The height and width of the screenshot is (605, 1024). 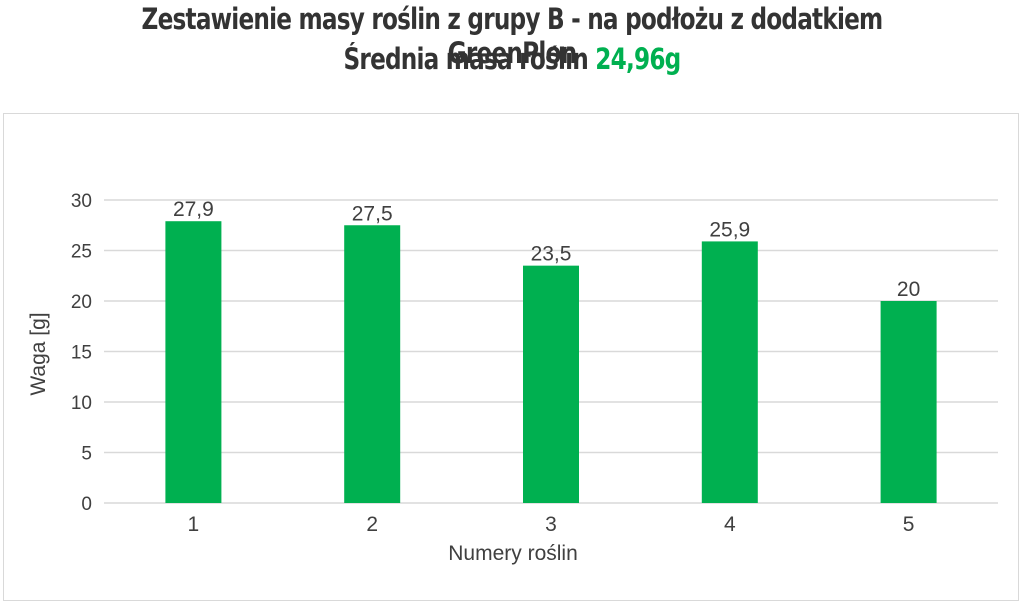 What do you see at coordinates (729, 229) in the screenshot?
I see `data-label: 25,9` at bounding box center [729, 229].